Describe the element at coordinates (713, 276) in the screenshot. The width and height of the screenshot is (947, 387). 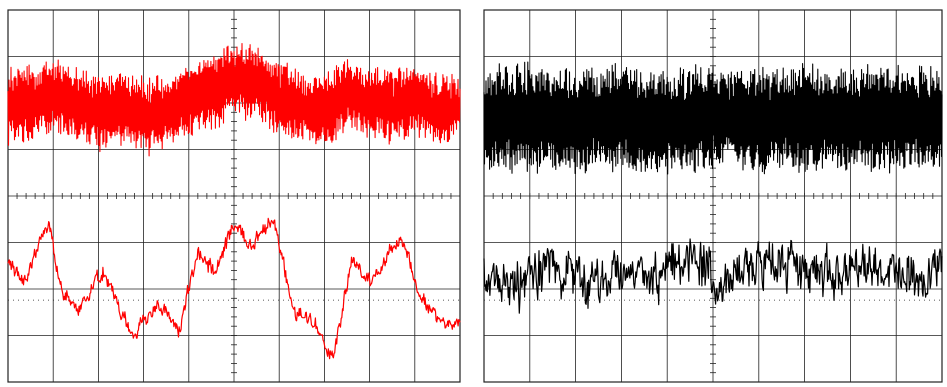
I see `lower-signal-trace` at that location.